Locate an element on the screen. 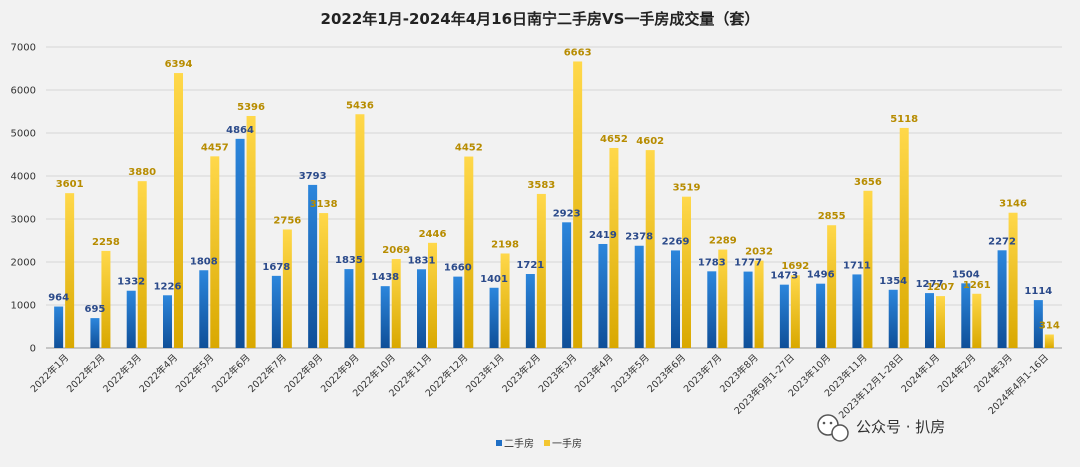 Image resolution: width=1080 pixels, height=467 pixels. data-label-一手房: 2198 is located at coordinates (505, 244).